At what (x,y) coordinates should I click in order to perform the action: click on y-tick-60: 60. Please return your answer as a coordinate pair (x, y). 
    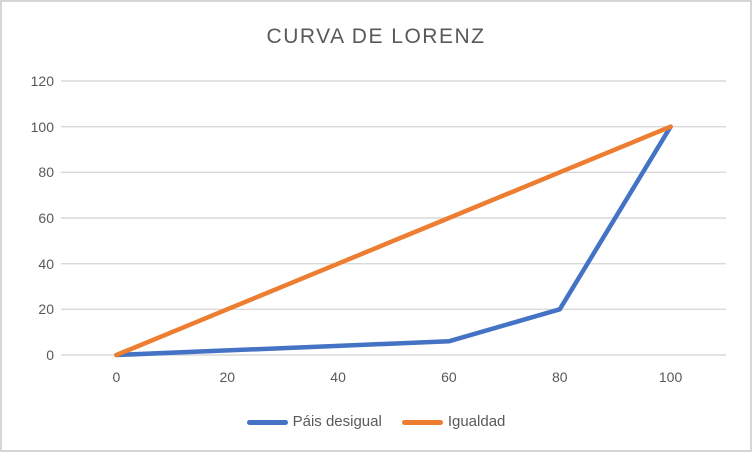
    Looking at the image, I should click on (46, 218).